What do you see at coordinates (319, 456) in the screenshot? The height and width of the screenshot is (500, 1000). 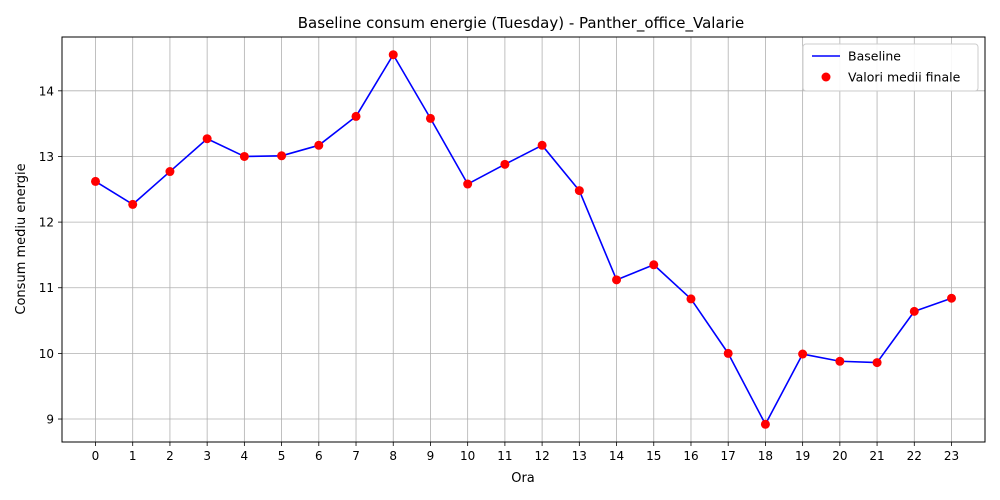 I see `x-tick-label: 6` at bounding box center [319, 456].